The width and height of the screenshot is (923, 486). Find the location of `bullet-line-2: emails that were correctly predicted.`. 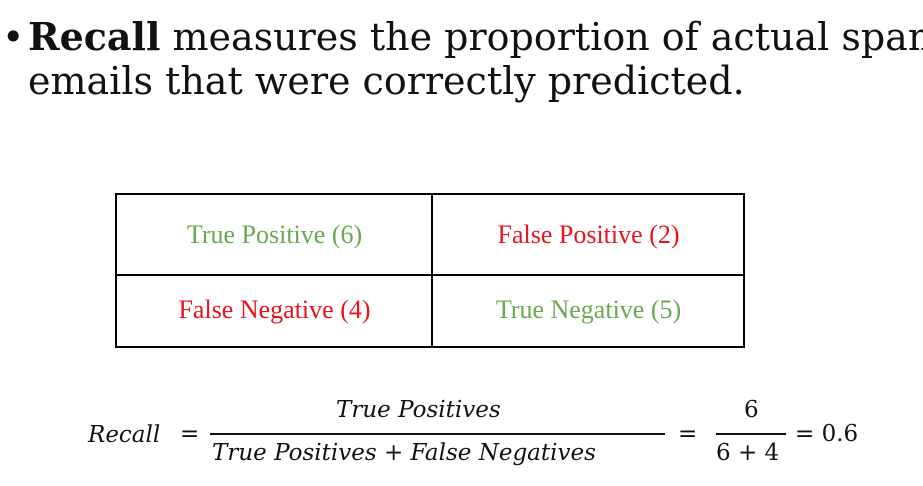

bullet-line-2: emails that were correctly predicted. is located at coordinates (386, 81).